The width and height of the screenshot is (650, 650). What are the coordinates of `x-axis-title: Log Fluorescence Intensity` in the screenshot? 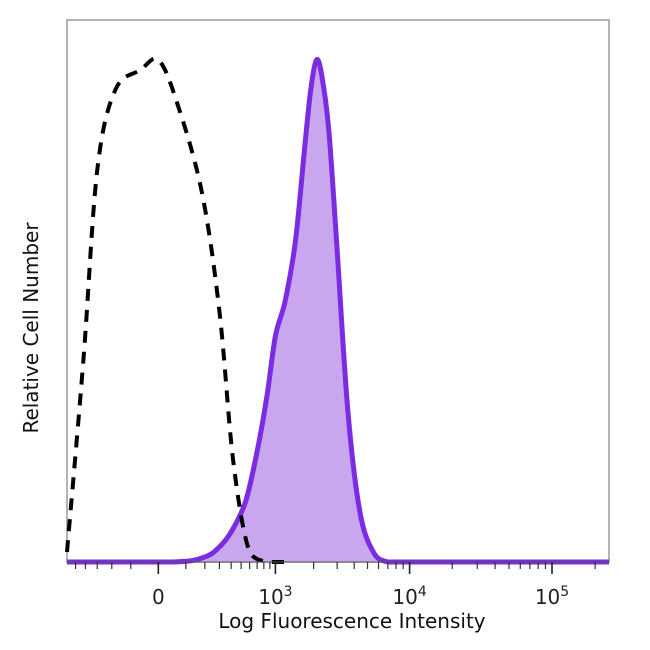 It's located at (351, 621).